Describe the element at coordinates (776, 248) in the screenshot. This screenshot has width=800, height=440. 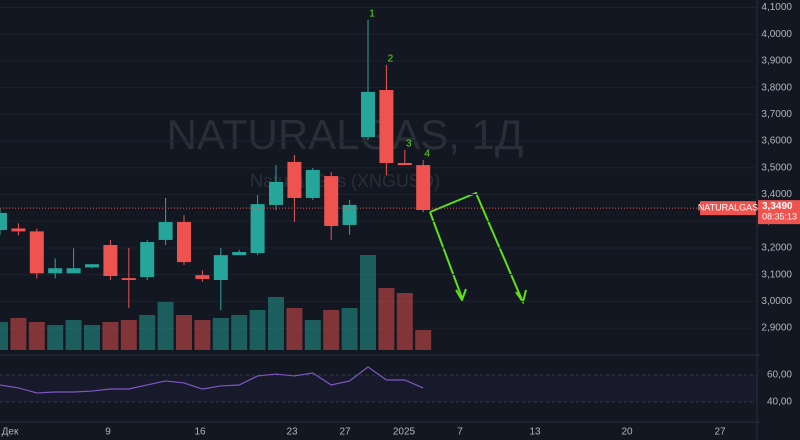
I see `y-tick-label: 3,2000` at that location.